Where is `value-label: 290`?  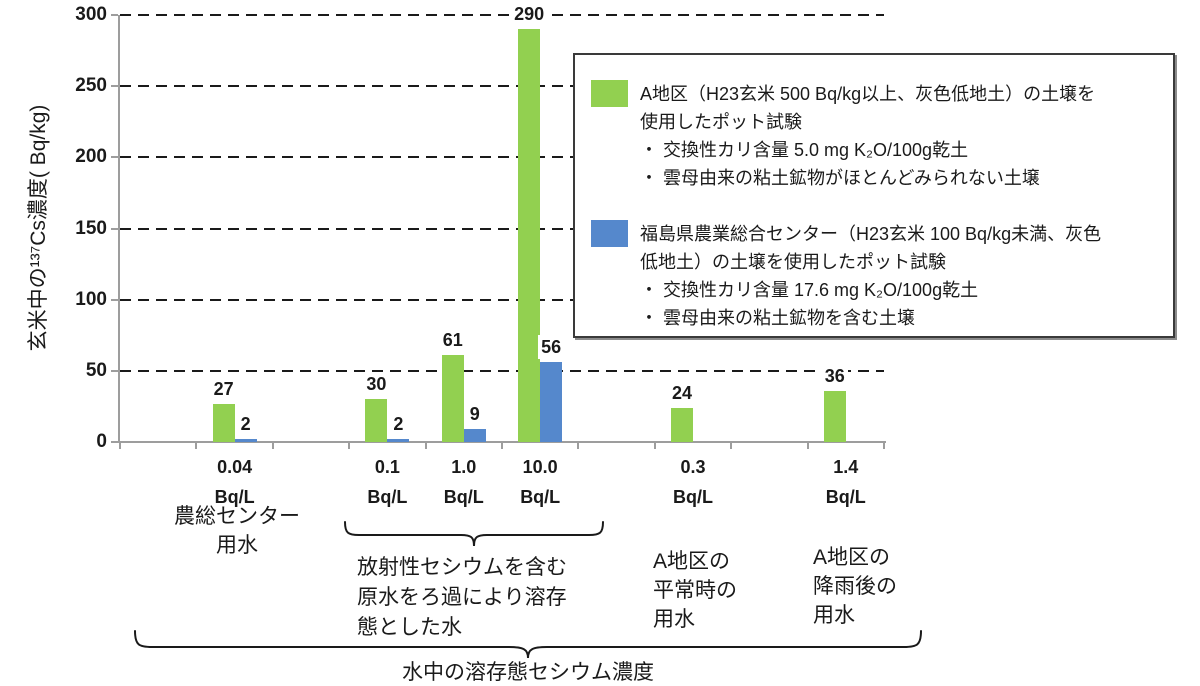 value-label: 290 is located at coordinates (529, 14).